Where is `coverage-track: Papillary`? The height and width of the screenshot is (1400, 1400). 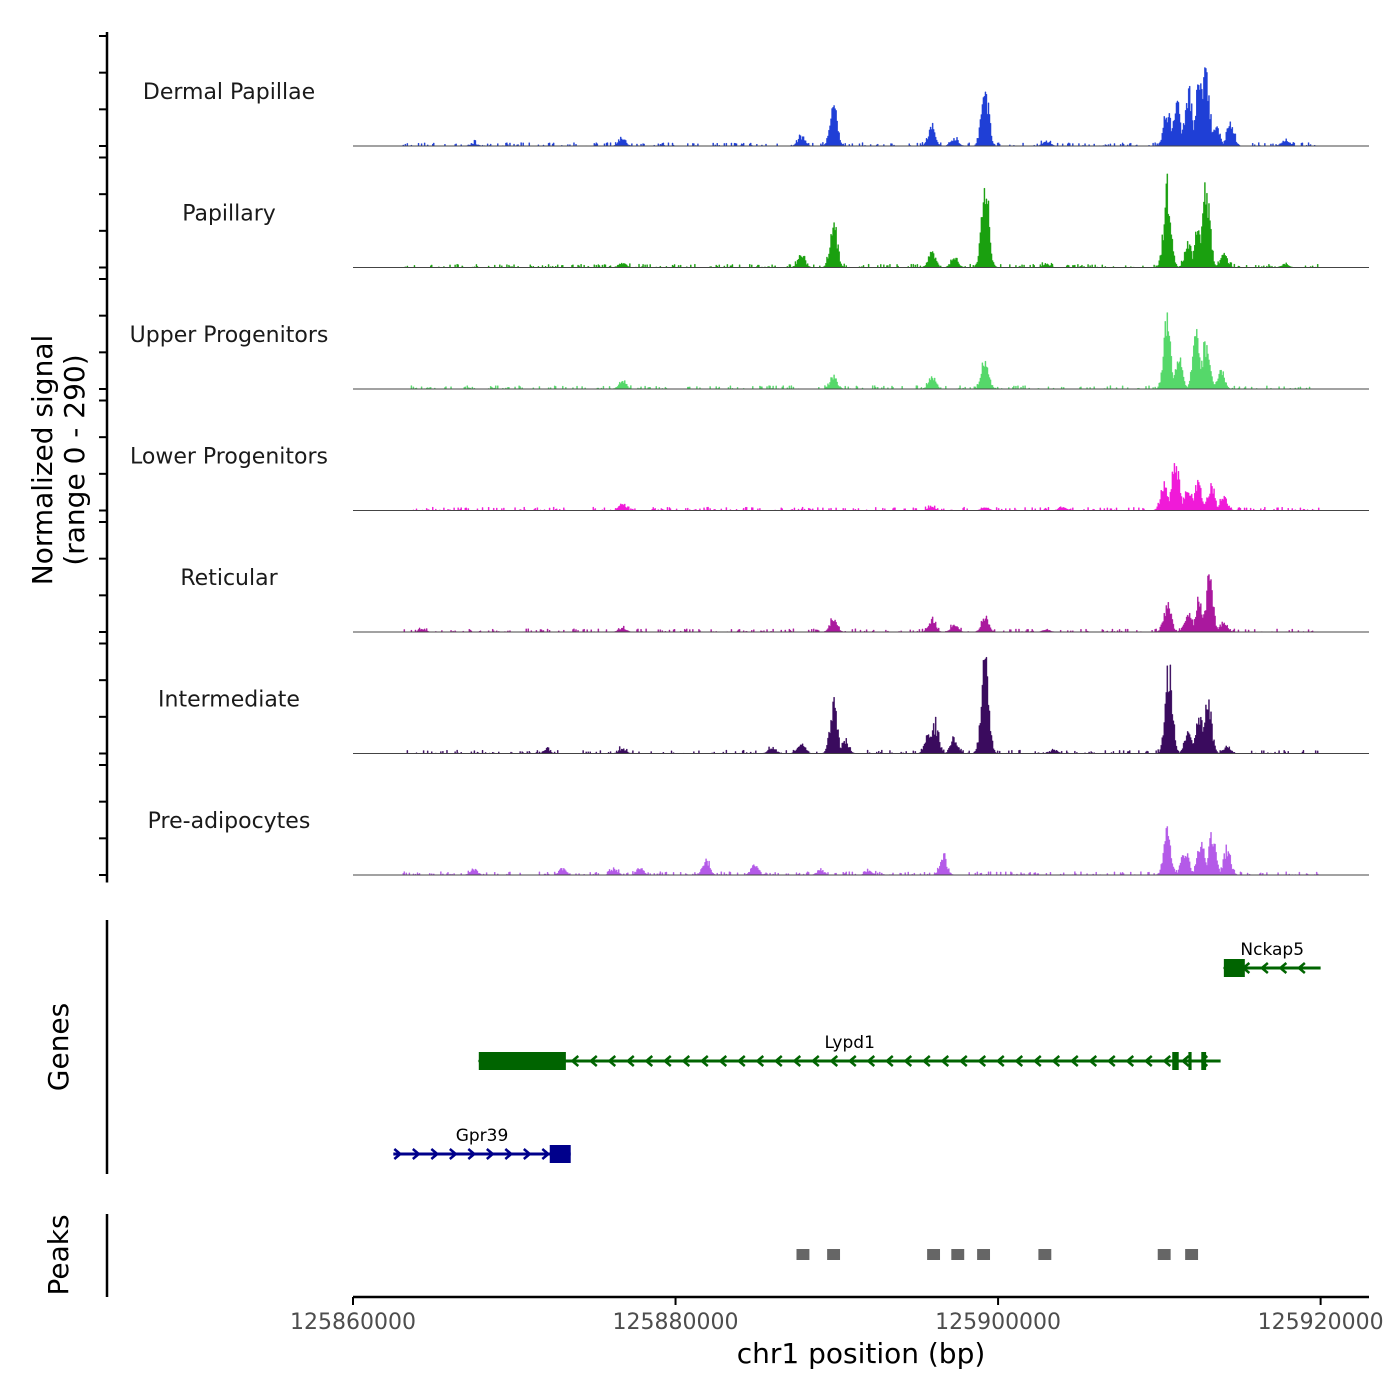 coverage-track: Papillary is located at coordinates (775, 220).